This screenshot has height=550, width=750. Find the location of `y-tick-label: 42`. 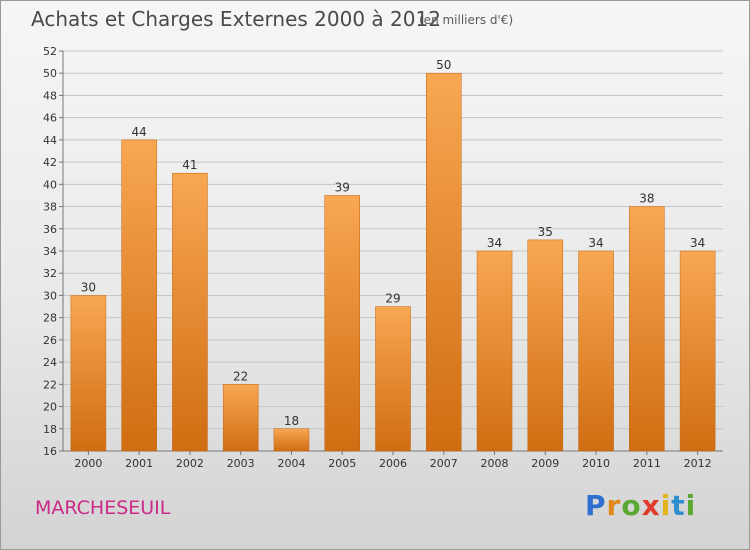

y-tick-label: 42 is located at coordinates (50, 162).